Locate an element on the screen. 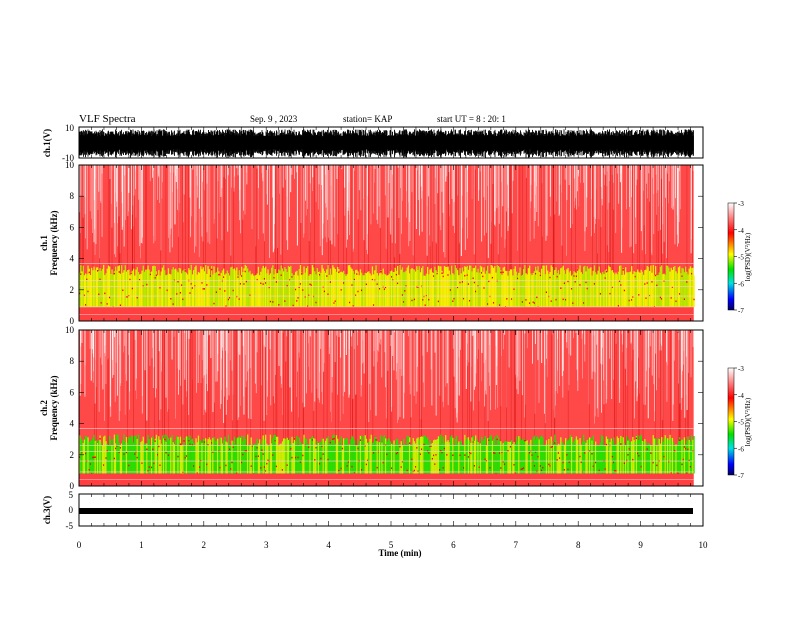 The height and width of the screenshot is (617, 792). ch1-colorbar: -3 -4 -5 -6 -7 log(PSD)(V²/Hz) is located at coordinates (739, 257).